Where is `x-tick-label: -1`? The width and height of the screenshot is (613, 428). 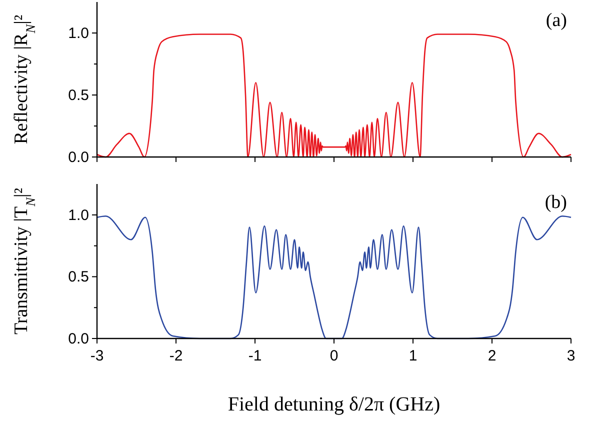 x-tick-label: -1 is located at coordinates (255, 356).